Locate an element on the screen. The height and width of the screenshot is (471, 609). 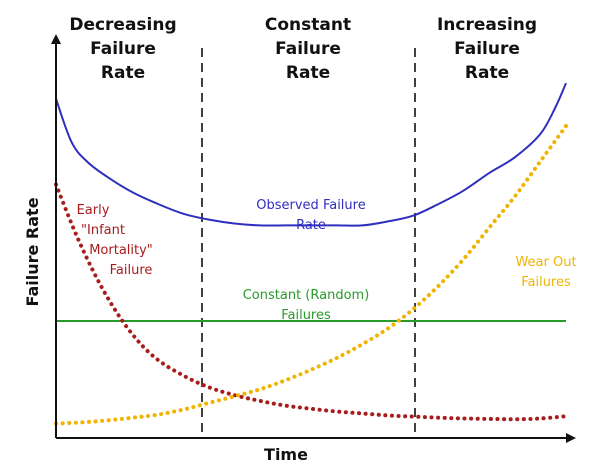
y-axis-label: Failure Rate is located at coordinates (32, 251).